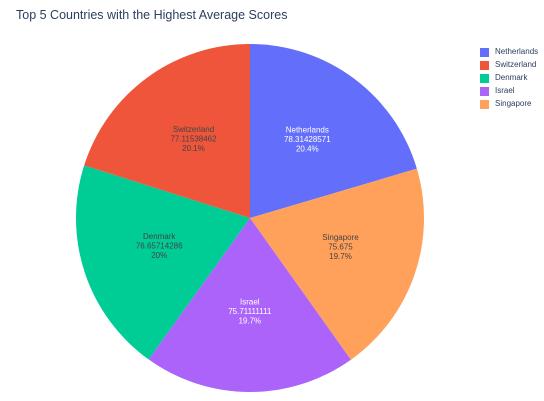  Describe the element at coordinates (307, 148) in the screenshot. I see `slice-label-percent-netherlands: 20.4%` at that location.